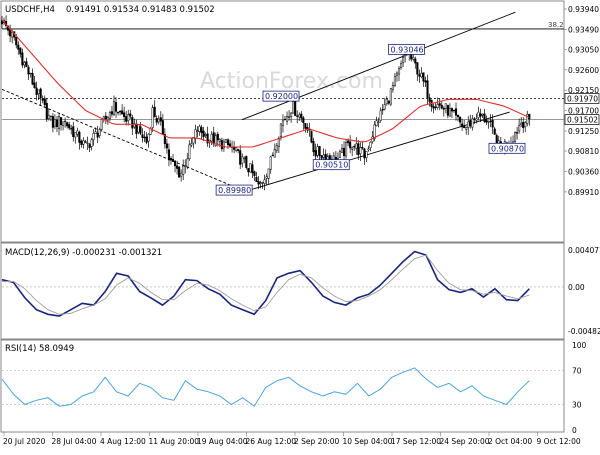 Image resolution: width=600 pixels, height=455 pixels. Describe the element at coordinates (584, 331) in the screenshot. I see `macd-tick-label: -0.004829` at that location.